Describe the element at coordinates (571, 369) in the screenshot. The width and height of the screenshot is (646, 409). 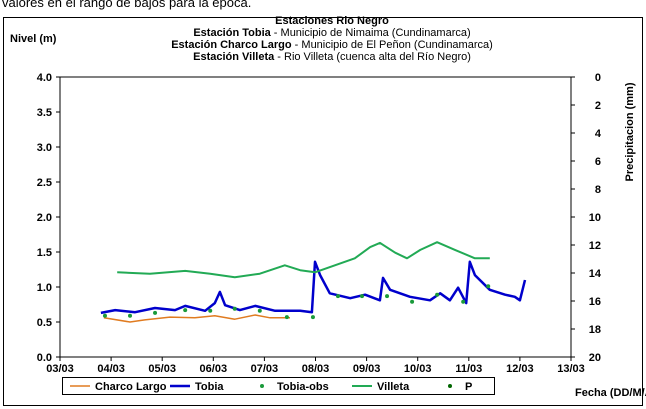
I see `x-tick-label: 13/03` at that location.